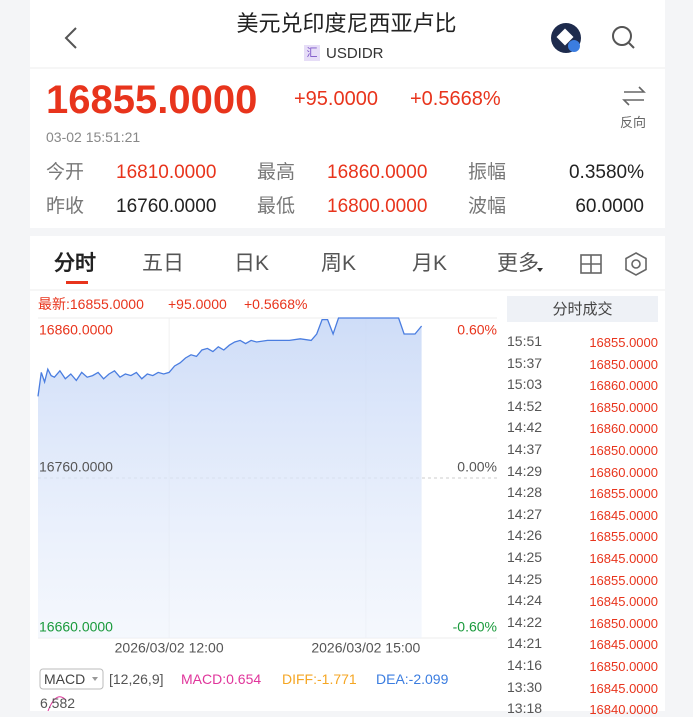 This screenshot has height=717, width=693. What do you see at coordinates (312, 53) in the screenshot?
I see `market-badge: 汇` at bounding box center [312, 53].